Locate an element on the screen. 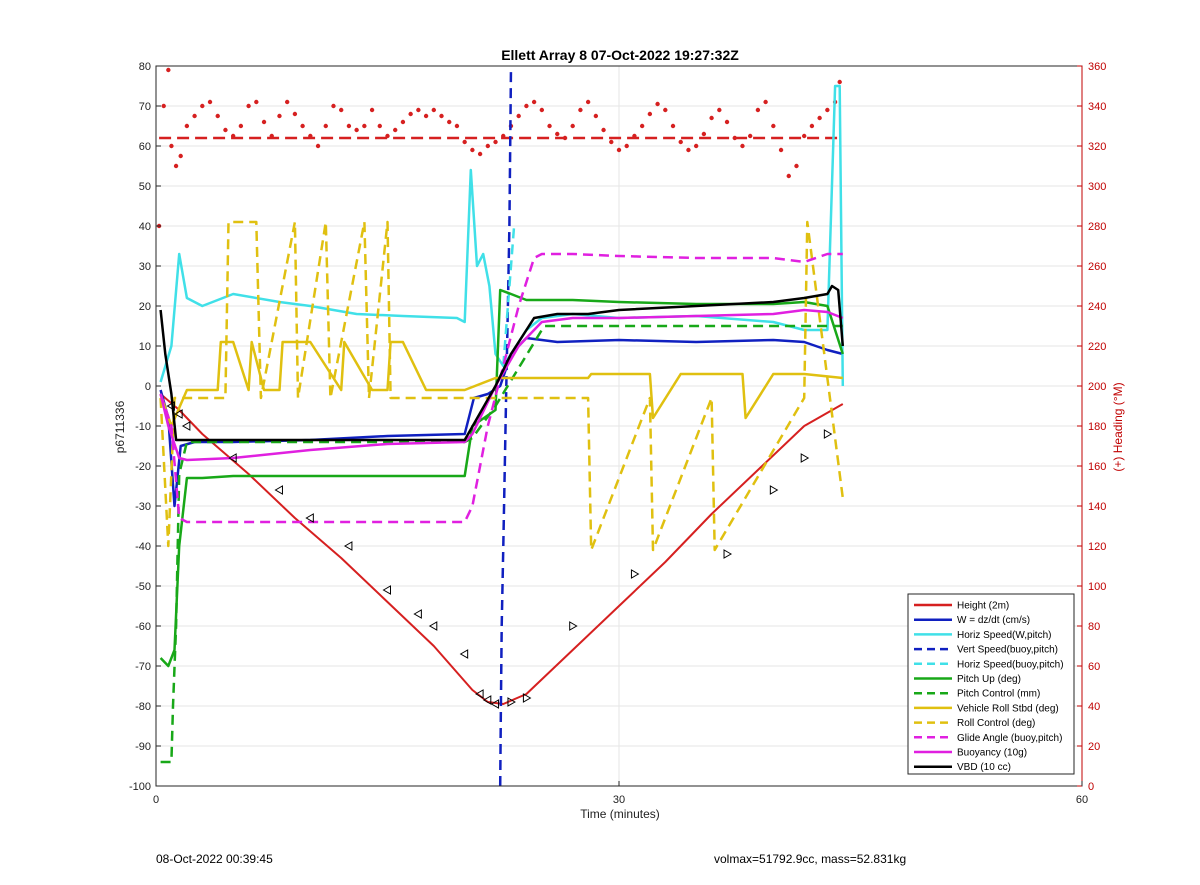 This screenshot has width=1200, height=885. y-right-tick-label: 300 is located at coordinates (1097, 187).